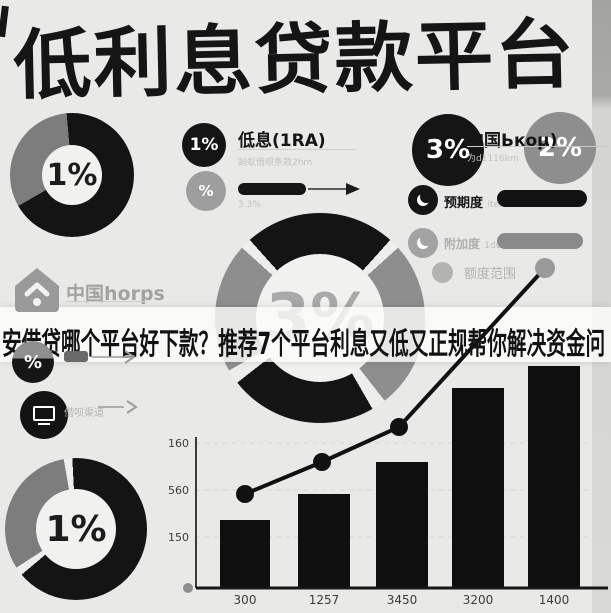 The width and height of the screenshot is (611, 613). What do you see at coordinates (4, 21) in the screenshot?
I see `corner-mark` at bounding box center [4, 21].